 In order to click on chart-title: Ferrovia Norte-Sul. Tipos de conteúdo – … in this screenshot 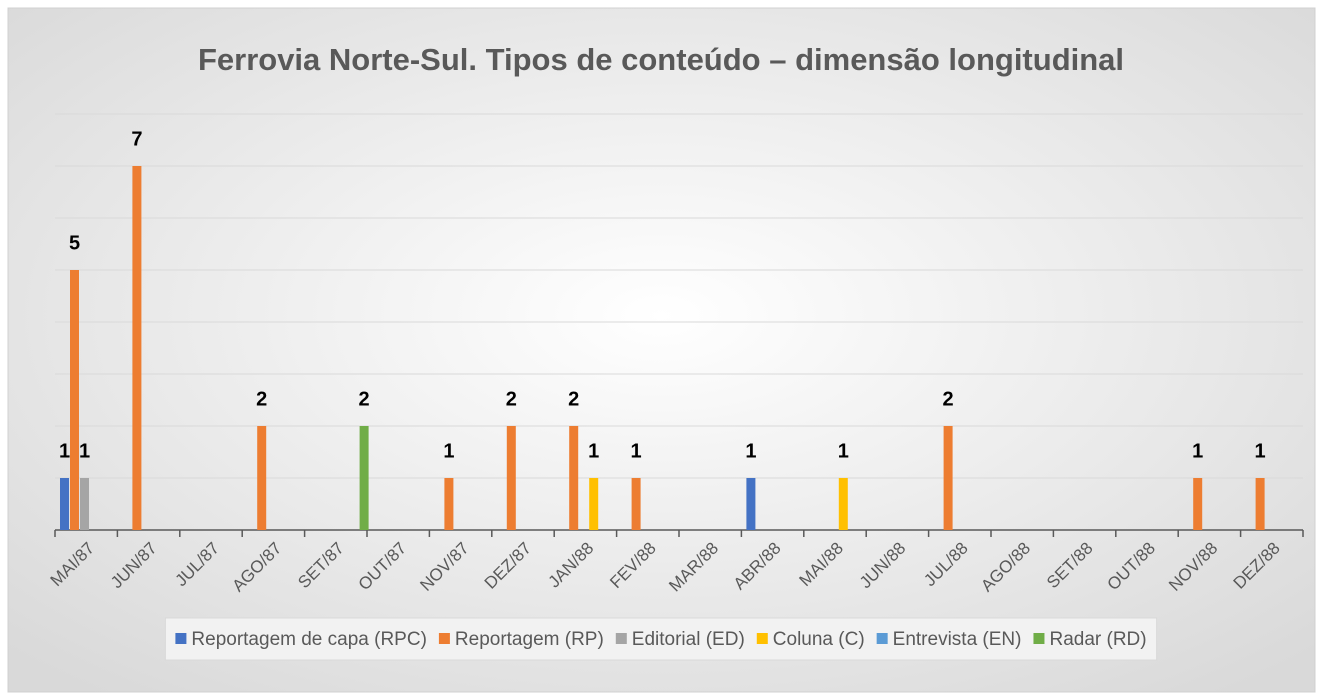, I will do `click(661, 59)`.